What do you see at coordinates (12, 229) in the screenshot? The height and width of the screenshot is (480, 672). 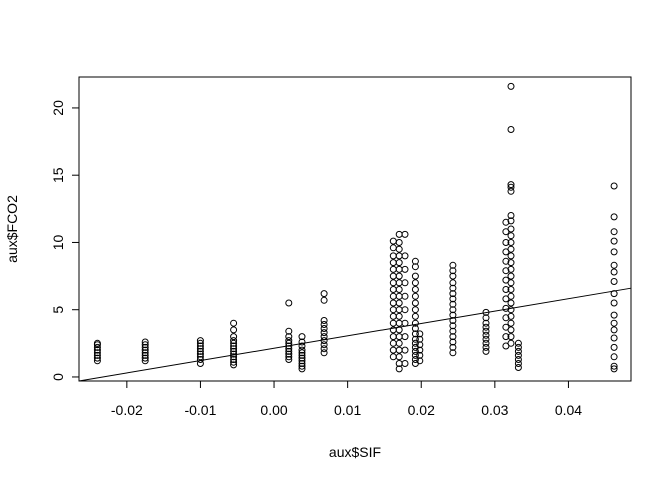 I see `y-axis-title: aux$FCO2` at bounding box center [12, 229].